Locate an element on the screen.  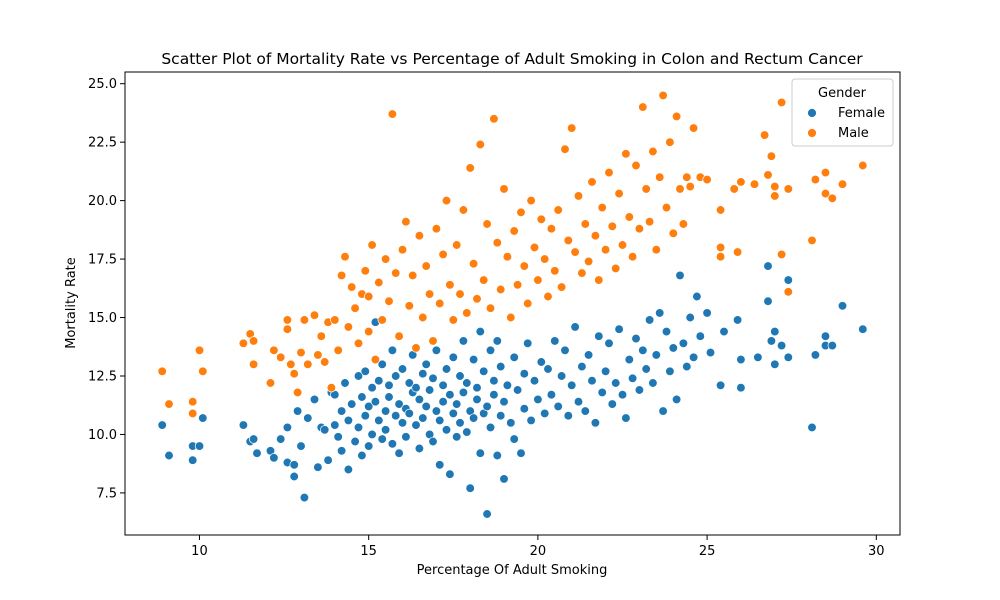
legend: Gender Female Male is located at coordinates (842, 112).